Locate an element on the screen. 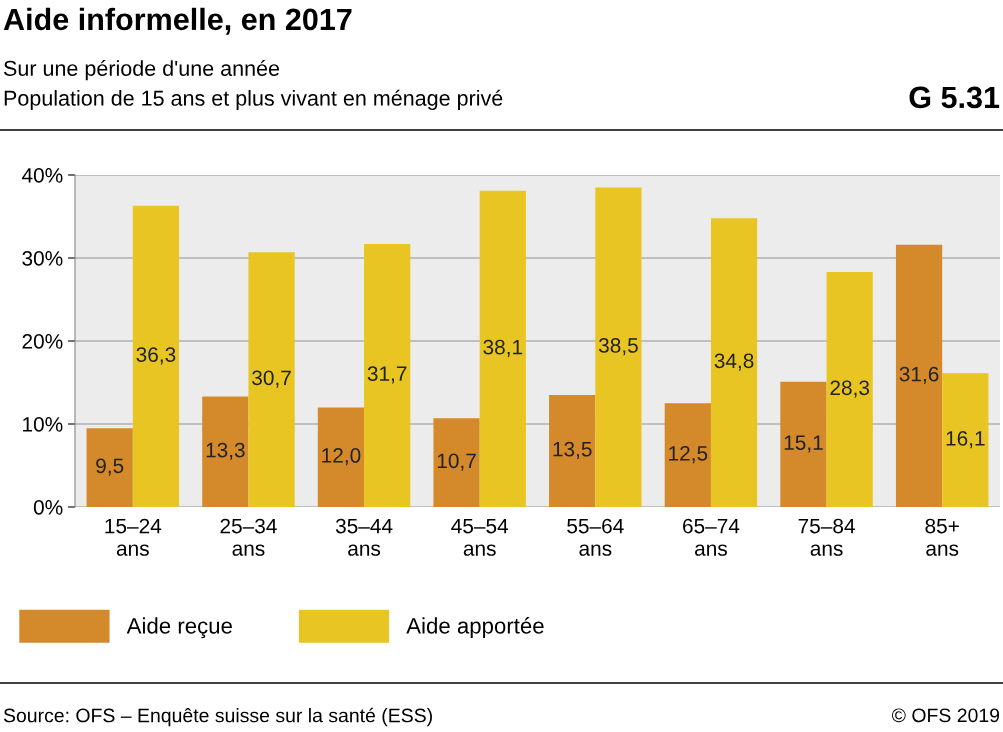 The image size is (1003, 732). data-label: 36,3 is located at coordinates (156, 356).